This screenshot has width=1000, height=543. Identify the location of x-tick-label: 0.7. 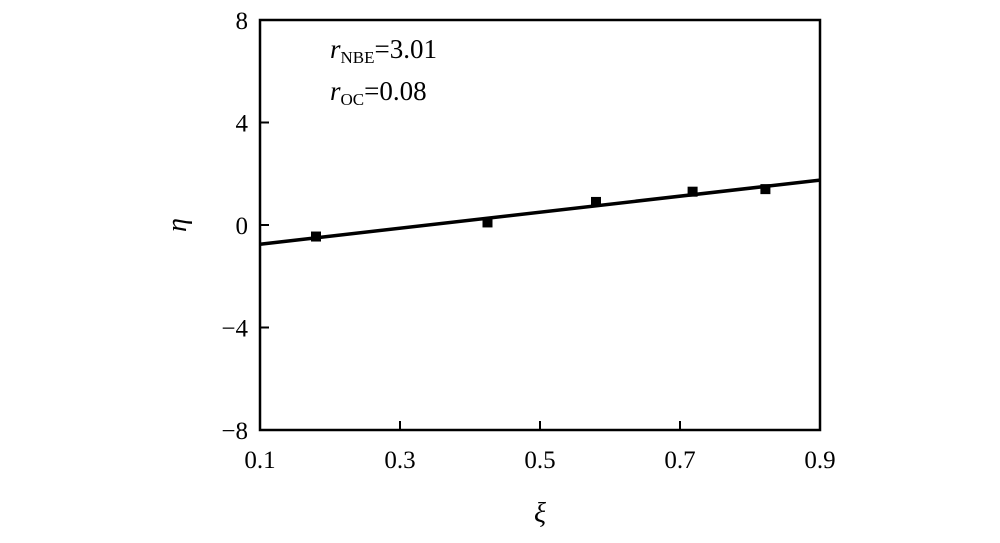
(679, 460).